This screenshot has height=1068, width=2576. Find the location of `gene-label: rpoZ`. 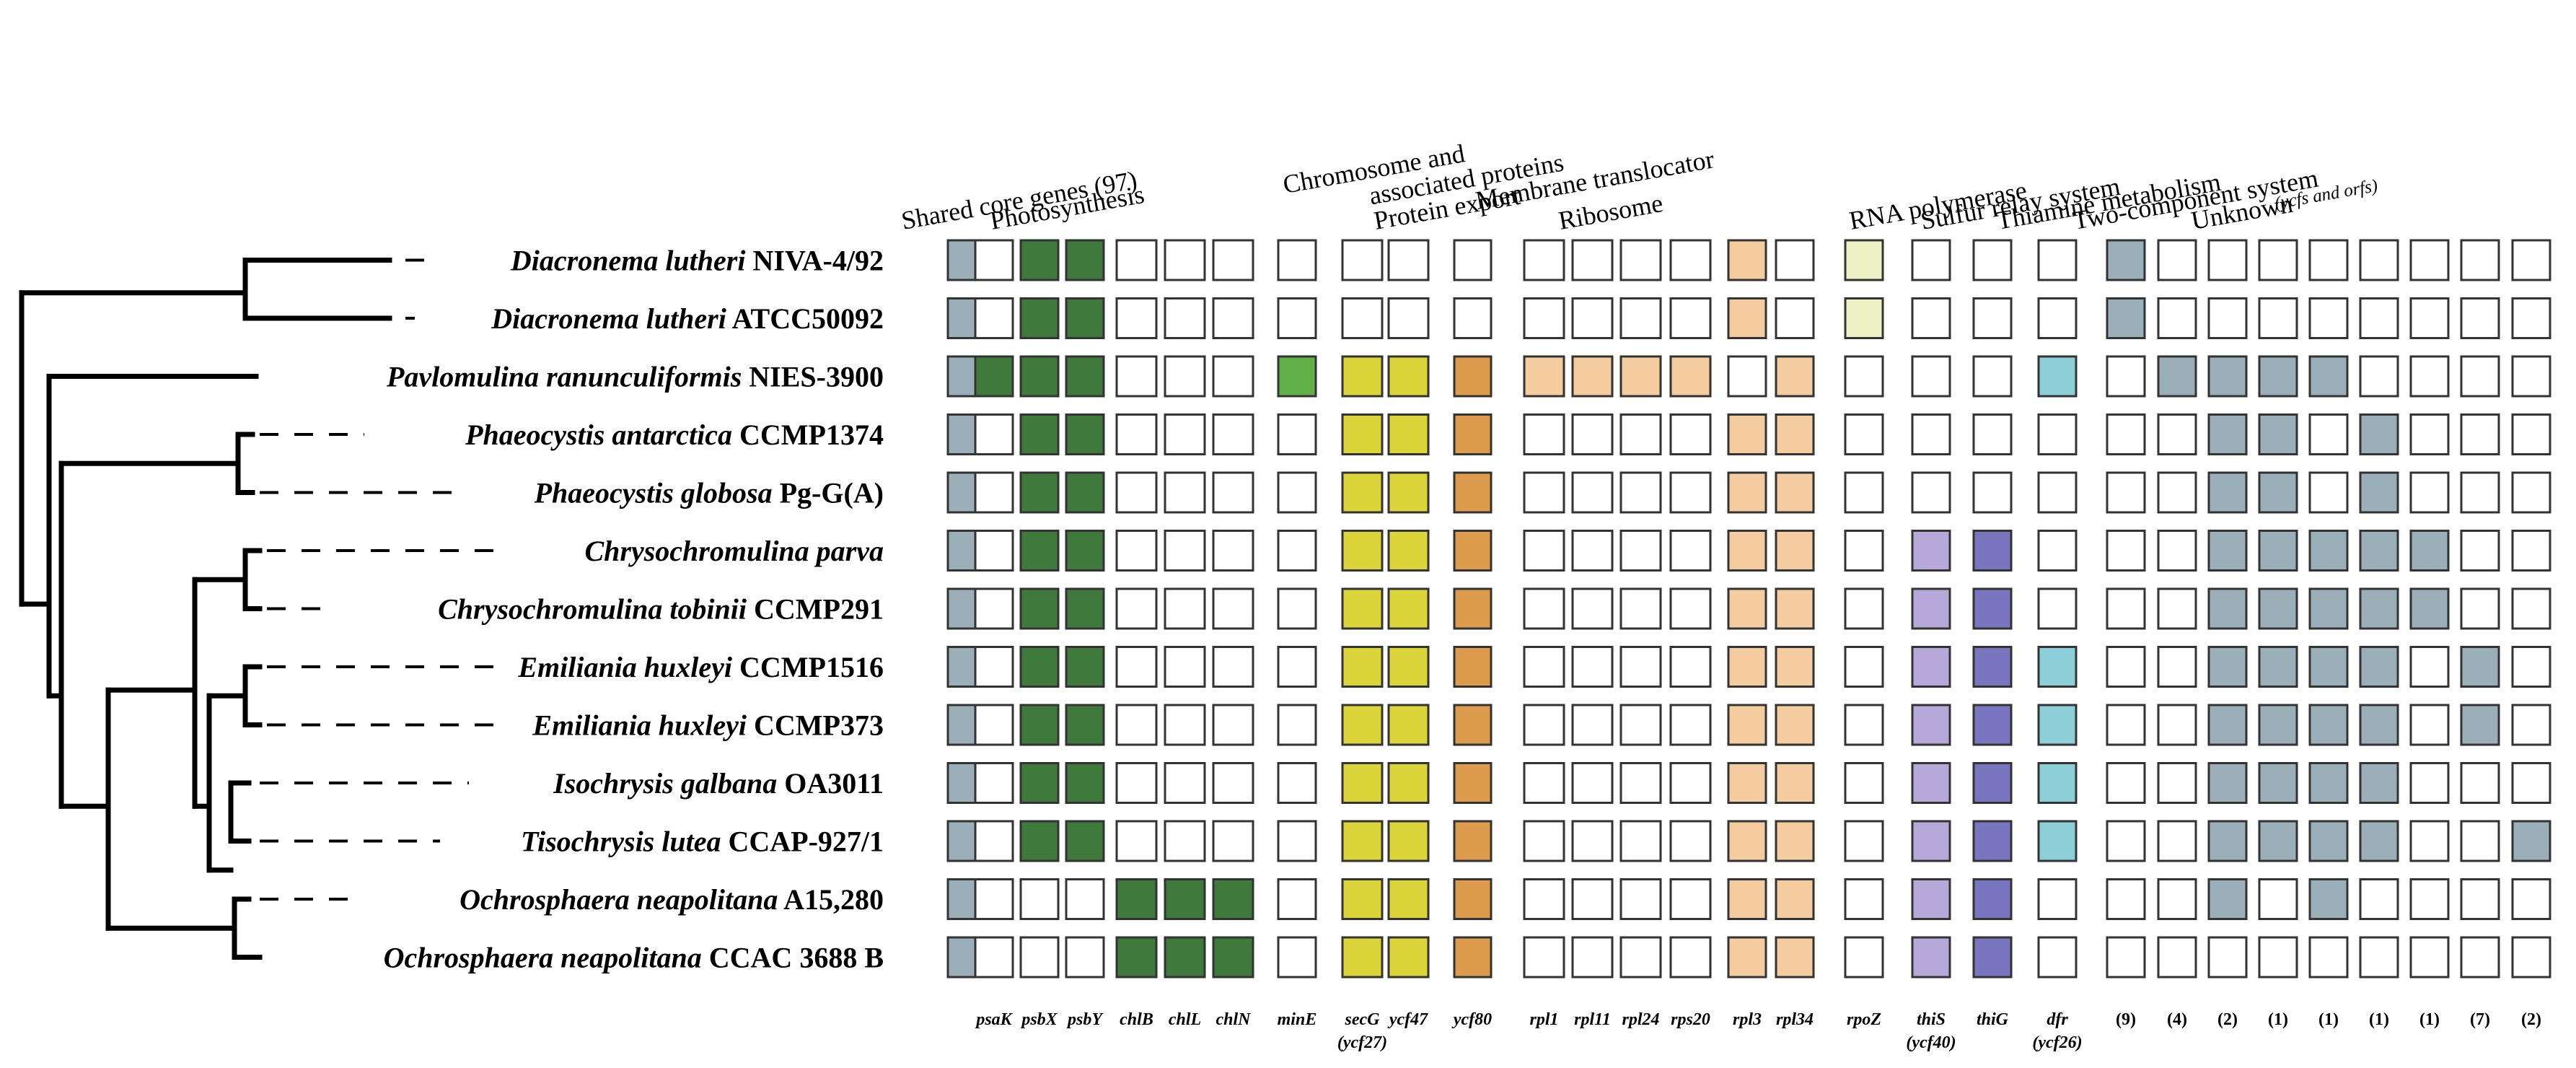

gene-label: rpoZ is located at coordinates (1864, 1019).